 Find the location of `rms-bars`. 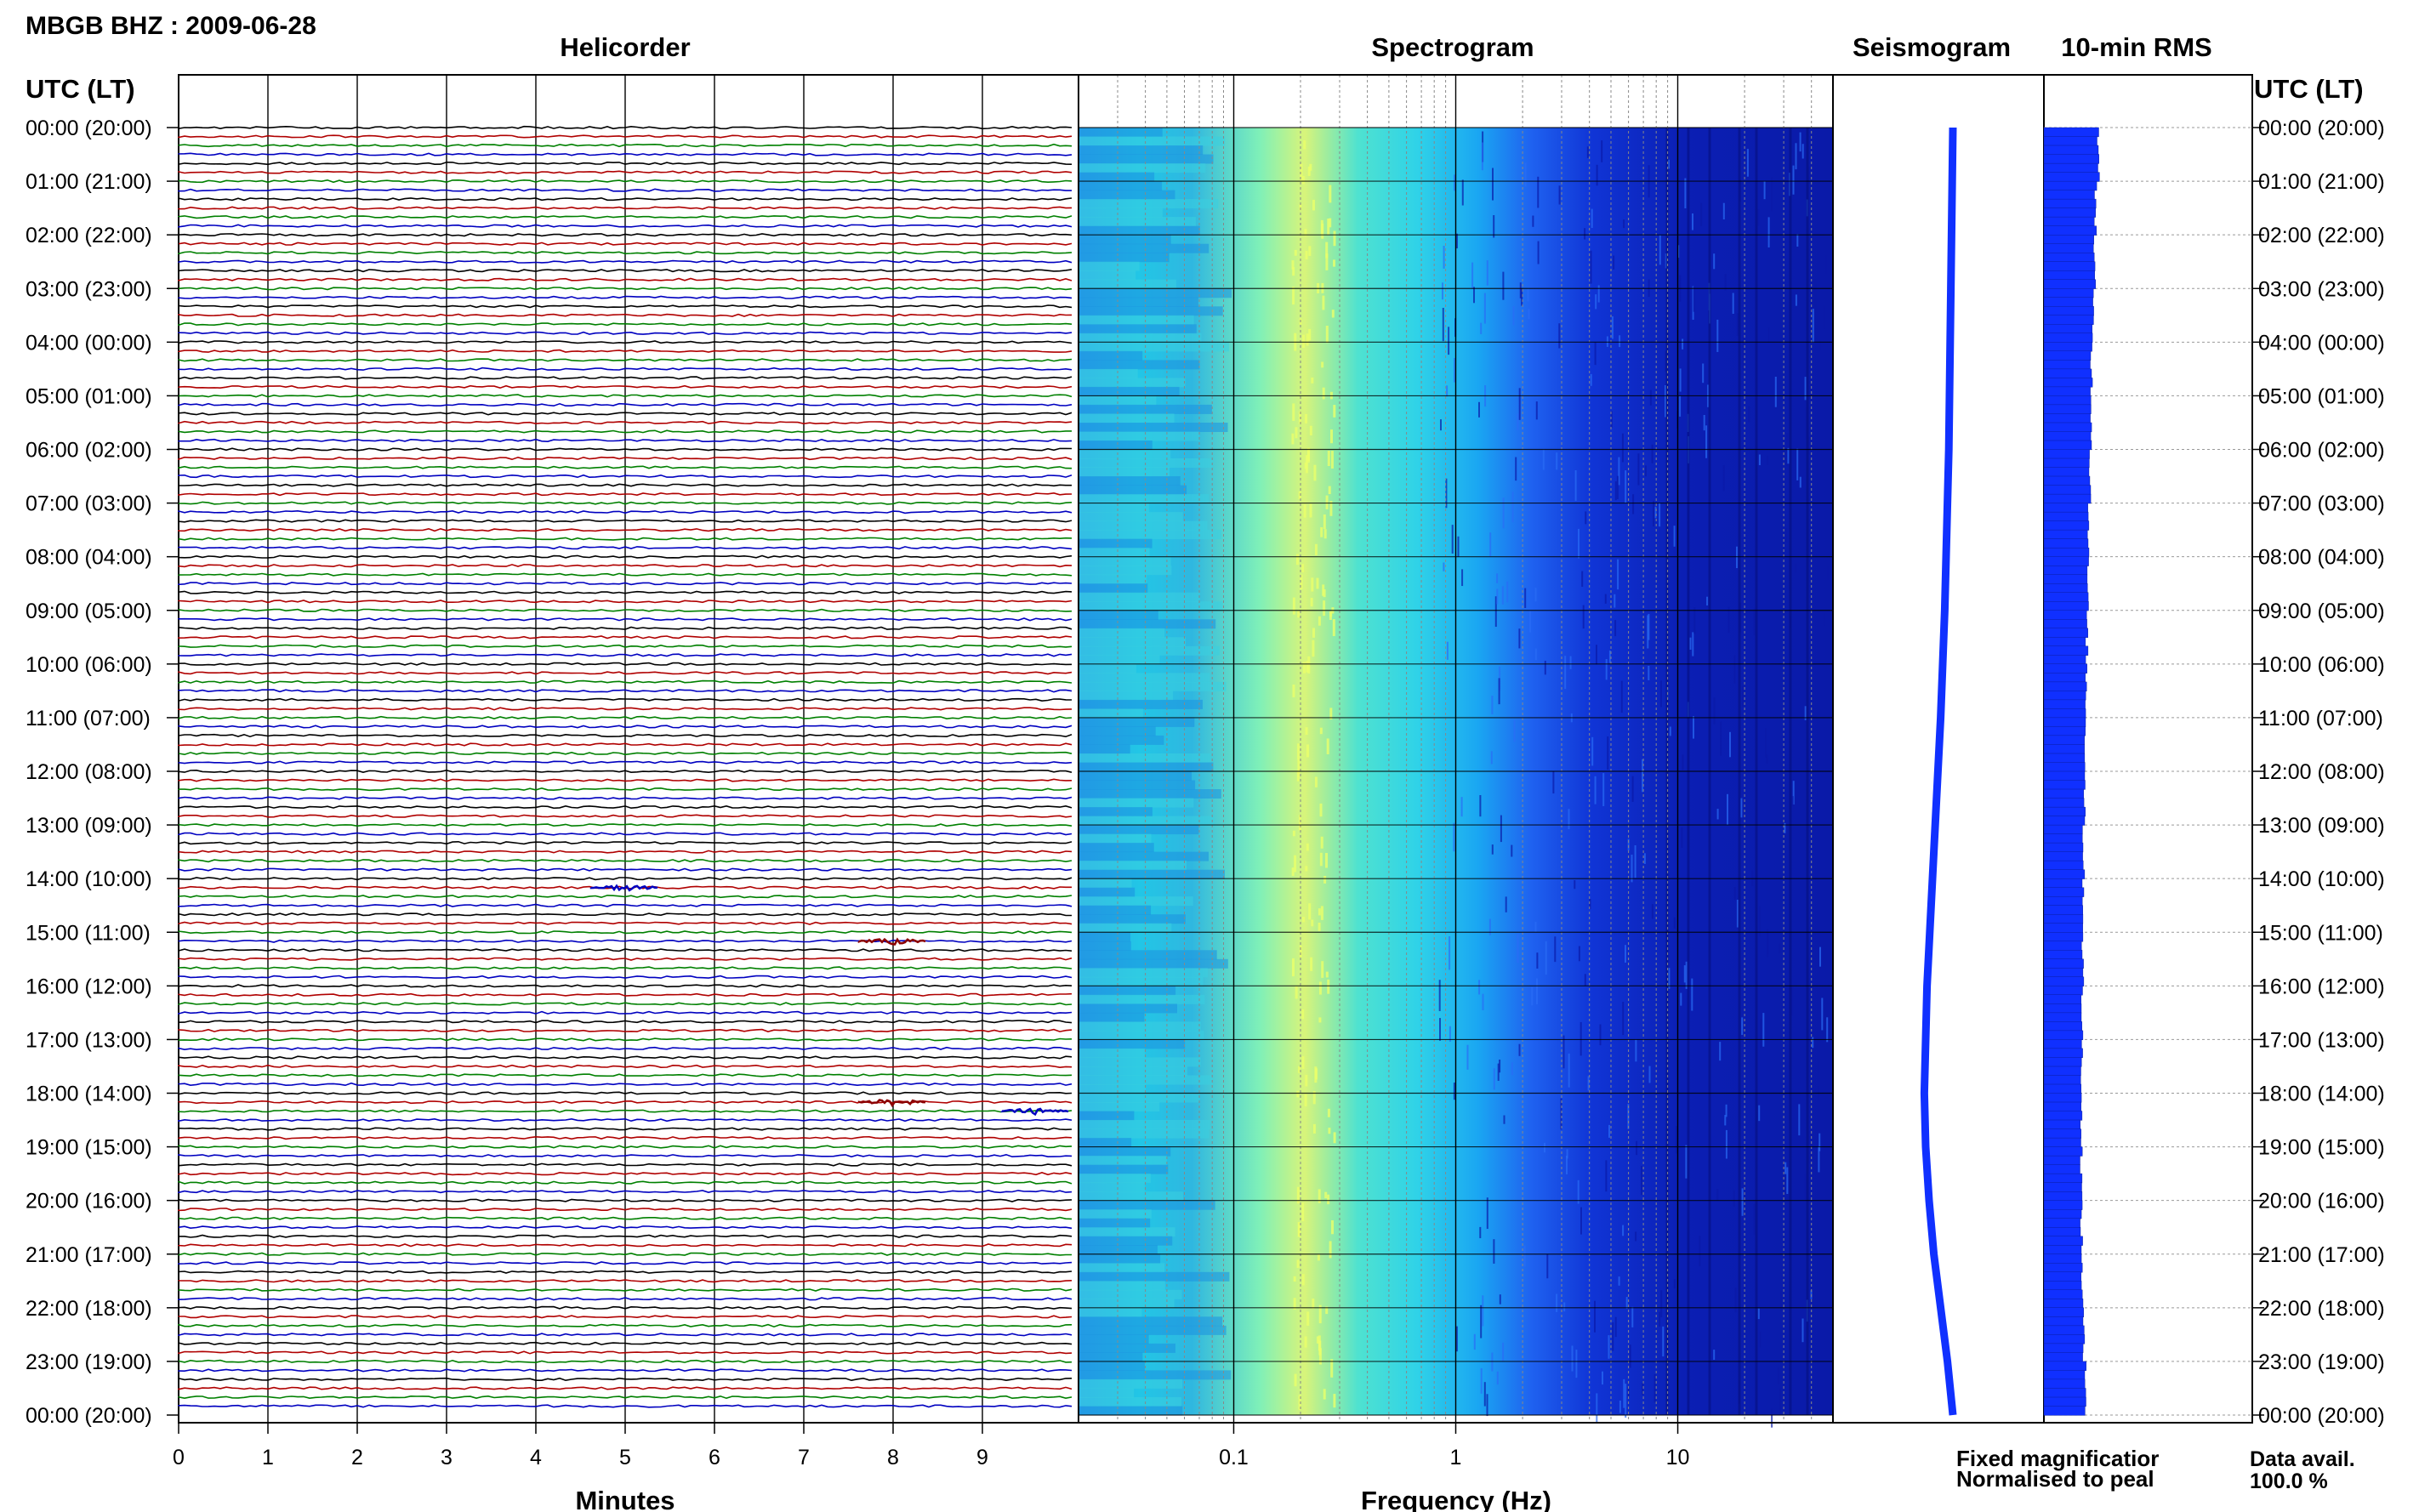

rms-bars is located at coordinates (2071, 771).